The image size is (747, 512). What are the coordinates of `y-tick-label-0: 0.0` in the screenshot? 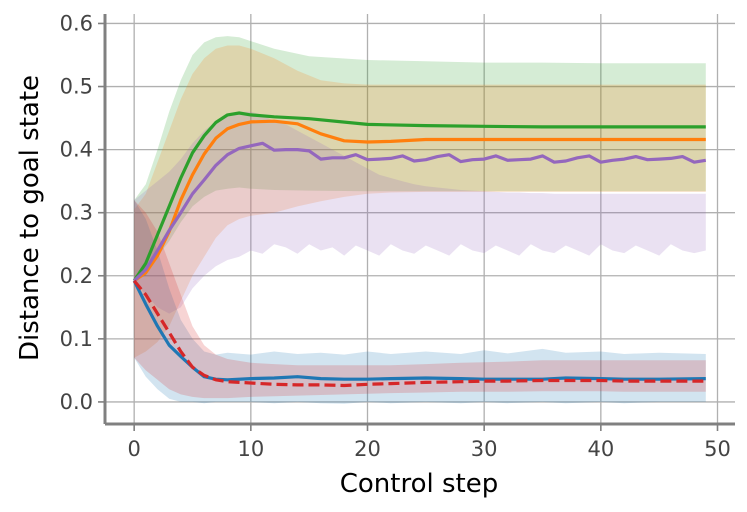 It's located at (76, 402).